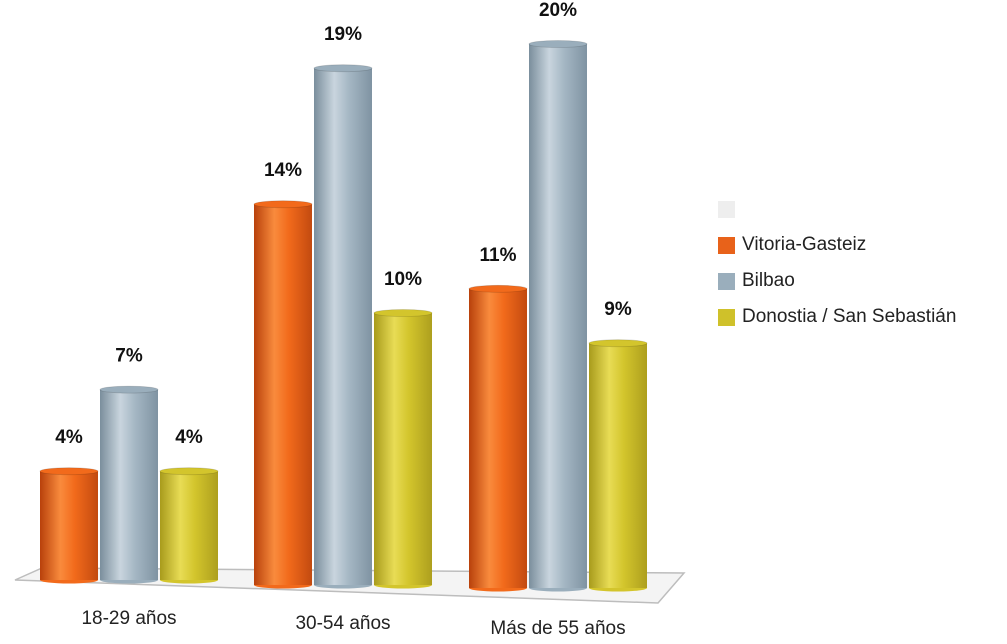 Image resolution: width=1007 pixels, height=644 pixels. What do you see at coordinates (343, 34) in the screenshot?
I see `data-label-bilbao-30-54-anos: 19%` at bounding box center [343, 34].